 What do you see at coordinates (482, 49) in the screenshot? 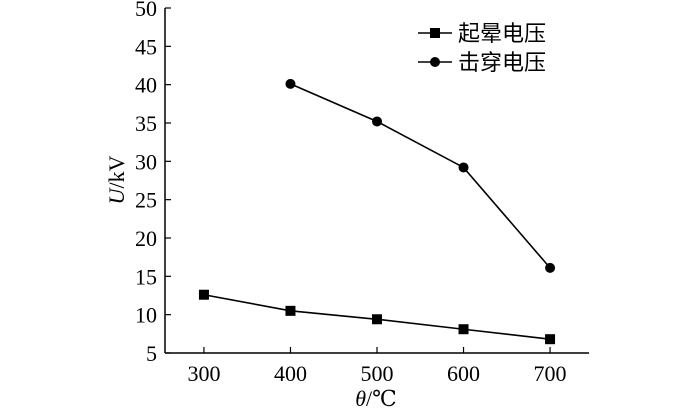
I see `legend: 起晕电压 击穿电压` at bounding box center [482, 49].